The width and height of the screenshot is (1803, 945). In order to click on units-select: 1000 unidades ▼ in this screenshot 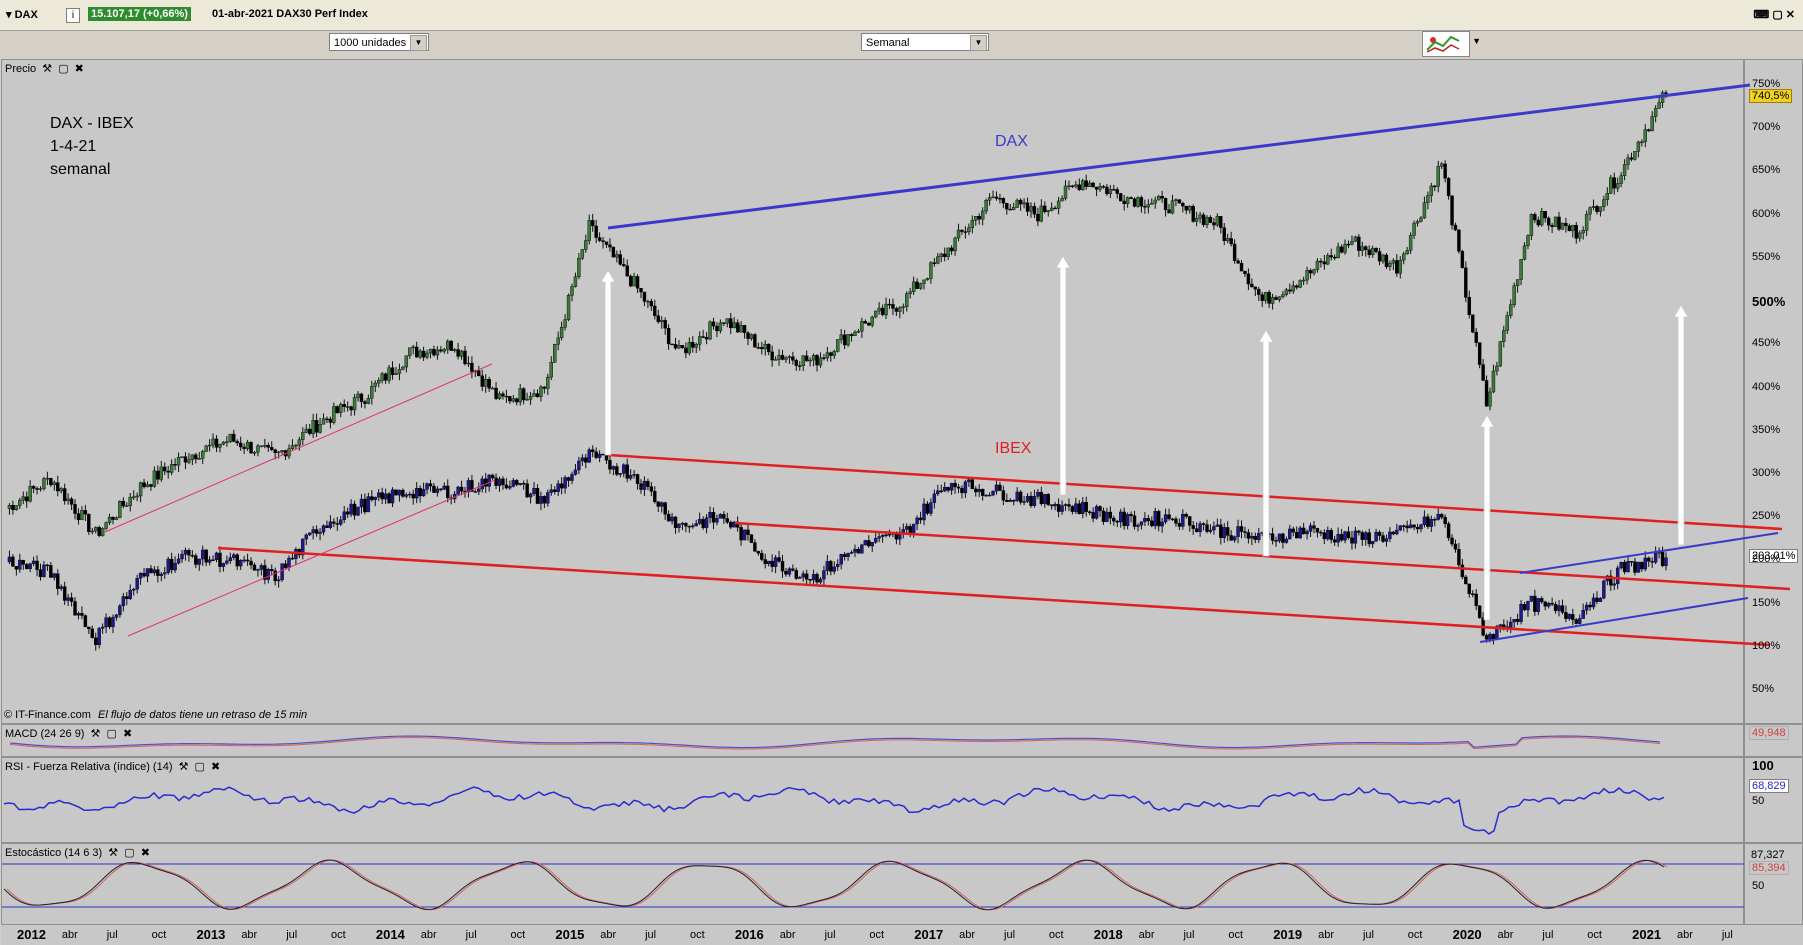, I will do `click(379, 42)`.